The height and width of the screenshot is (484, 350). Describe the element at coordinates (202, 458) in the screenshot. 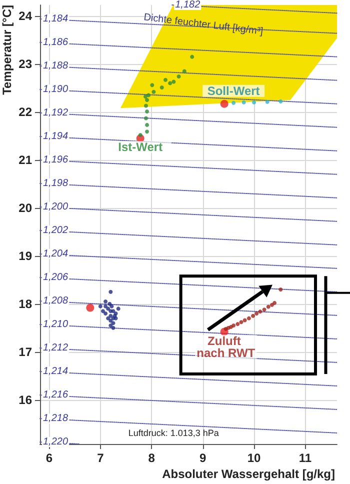

I see `x-tick-label: 9` at that location.